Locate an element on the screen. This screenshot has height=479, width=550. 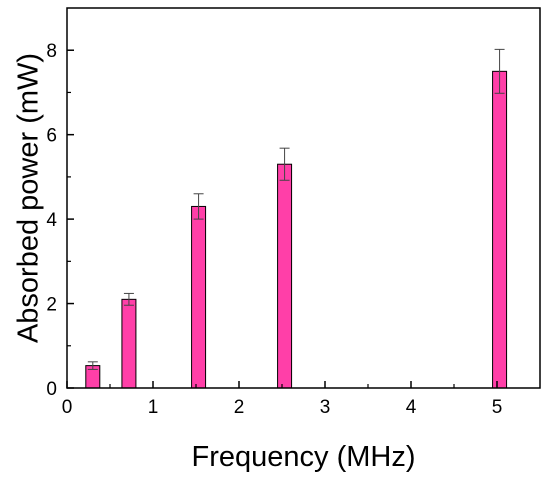
y-tick-label: 6 is located at coordinates (51, 136).